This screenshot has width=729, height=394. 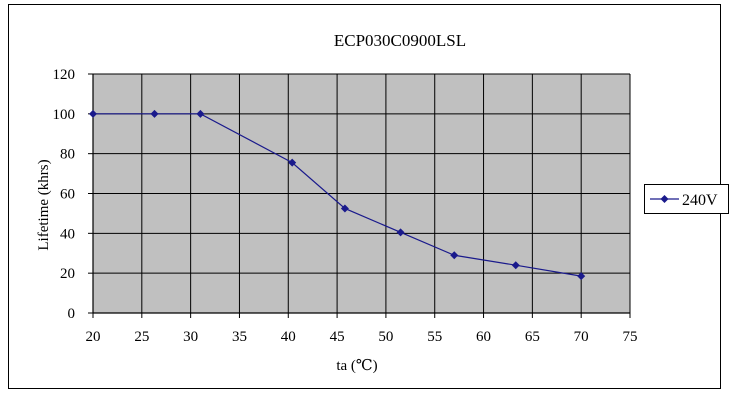 I want to click on x-tick-label: 40, so click(x=288, y=337).